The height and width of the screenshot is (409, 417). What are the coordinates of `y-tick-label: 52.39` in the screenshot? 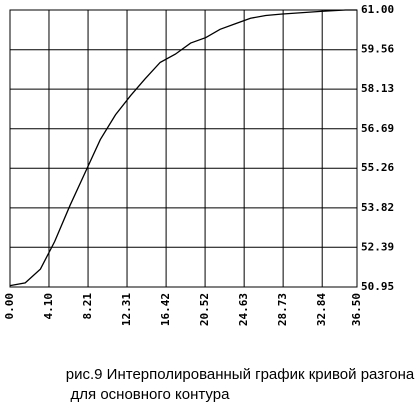 It's located at (377, 246).